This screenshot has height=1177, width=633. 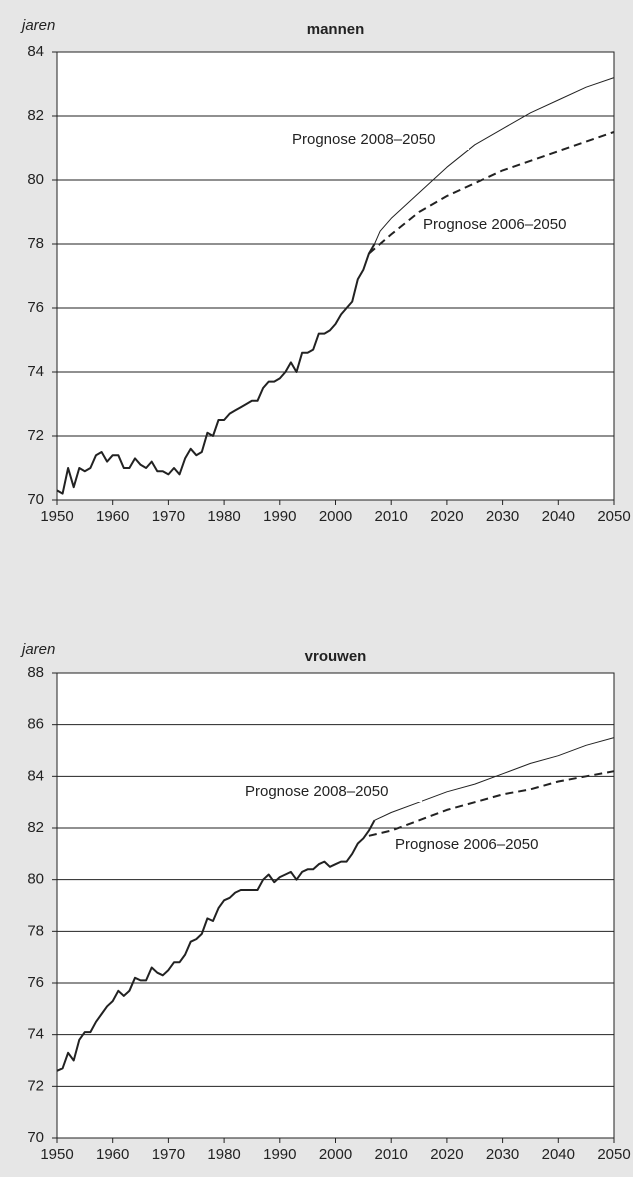 What do you see at coordinates (336, 656) in the screenshot?
I see `chart-title: vrouwen` at bounding box center [336, 656].